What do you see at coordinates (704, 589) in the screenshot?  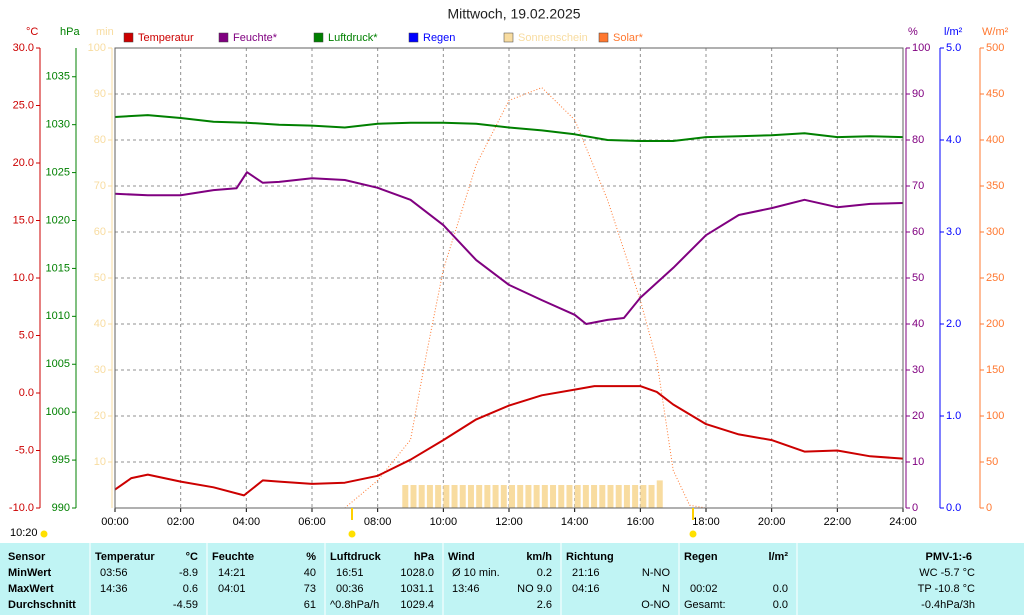 I see `table-cell: 00:02` at bounding box center [704, 589].